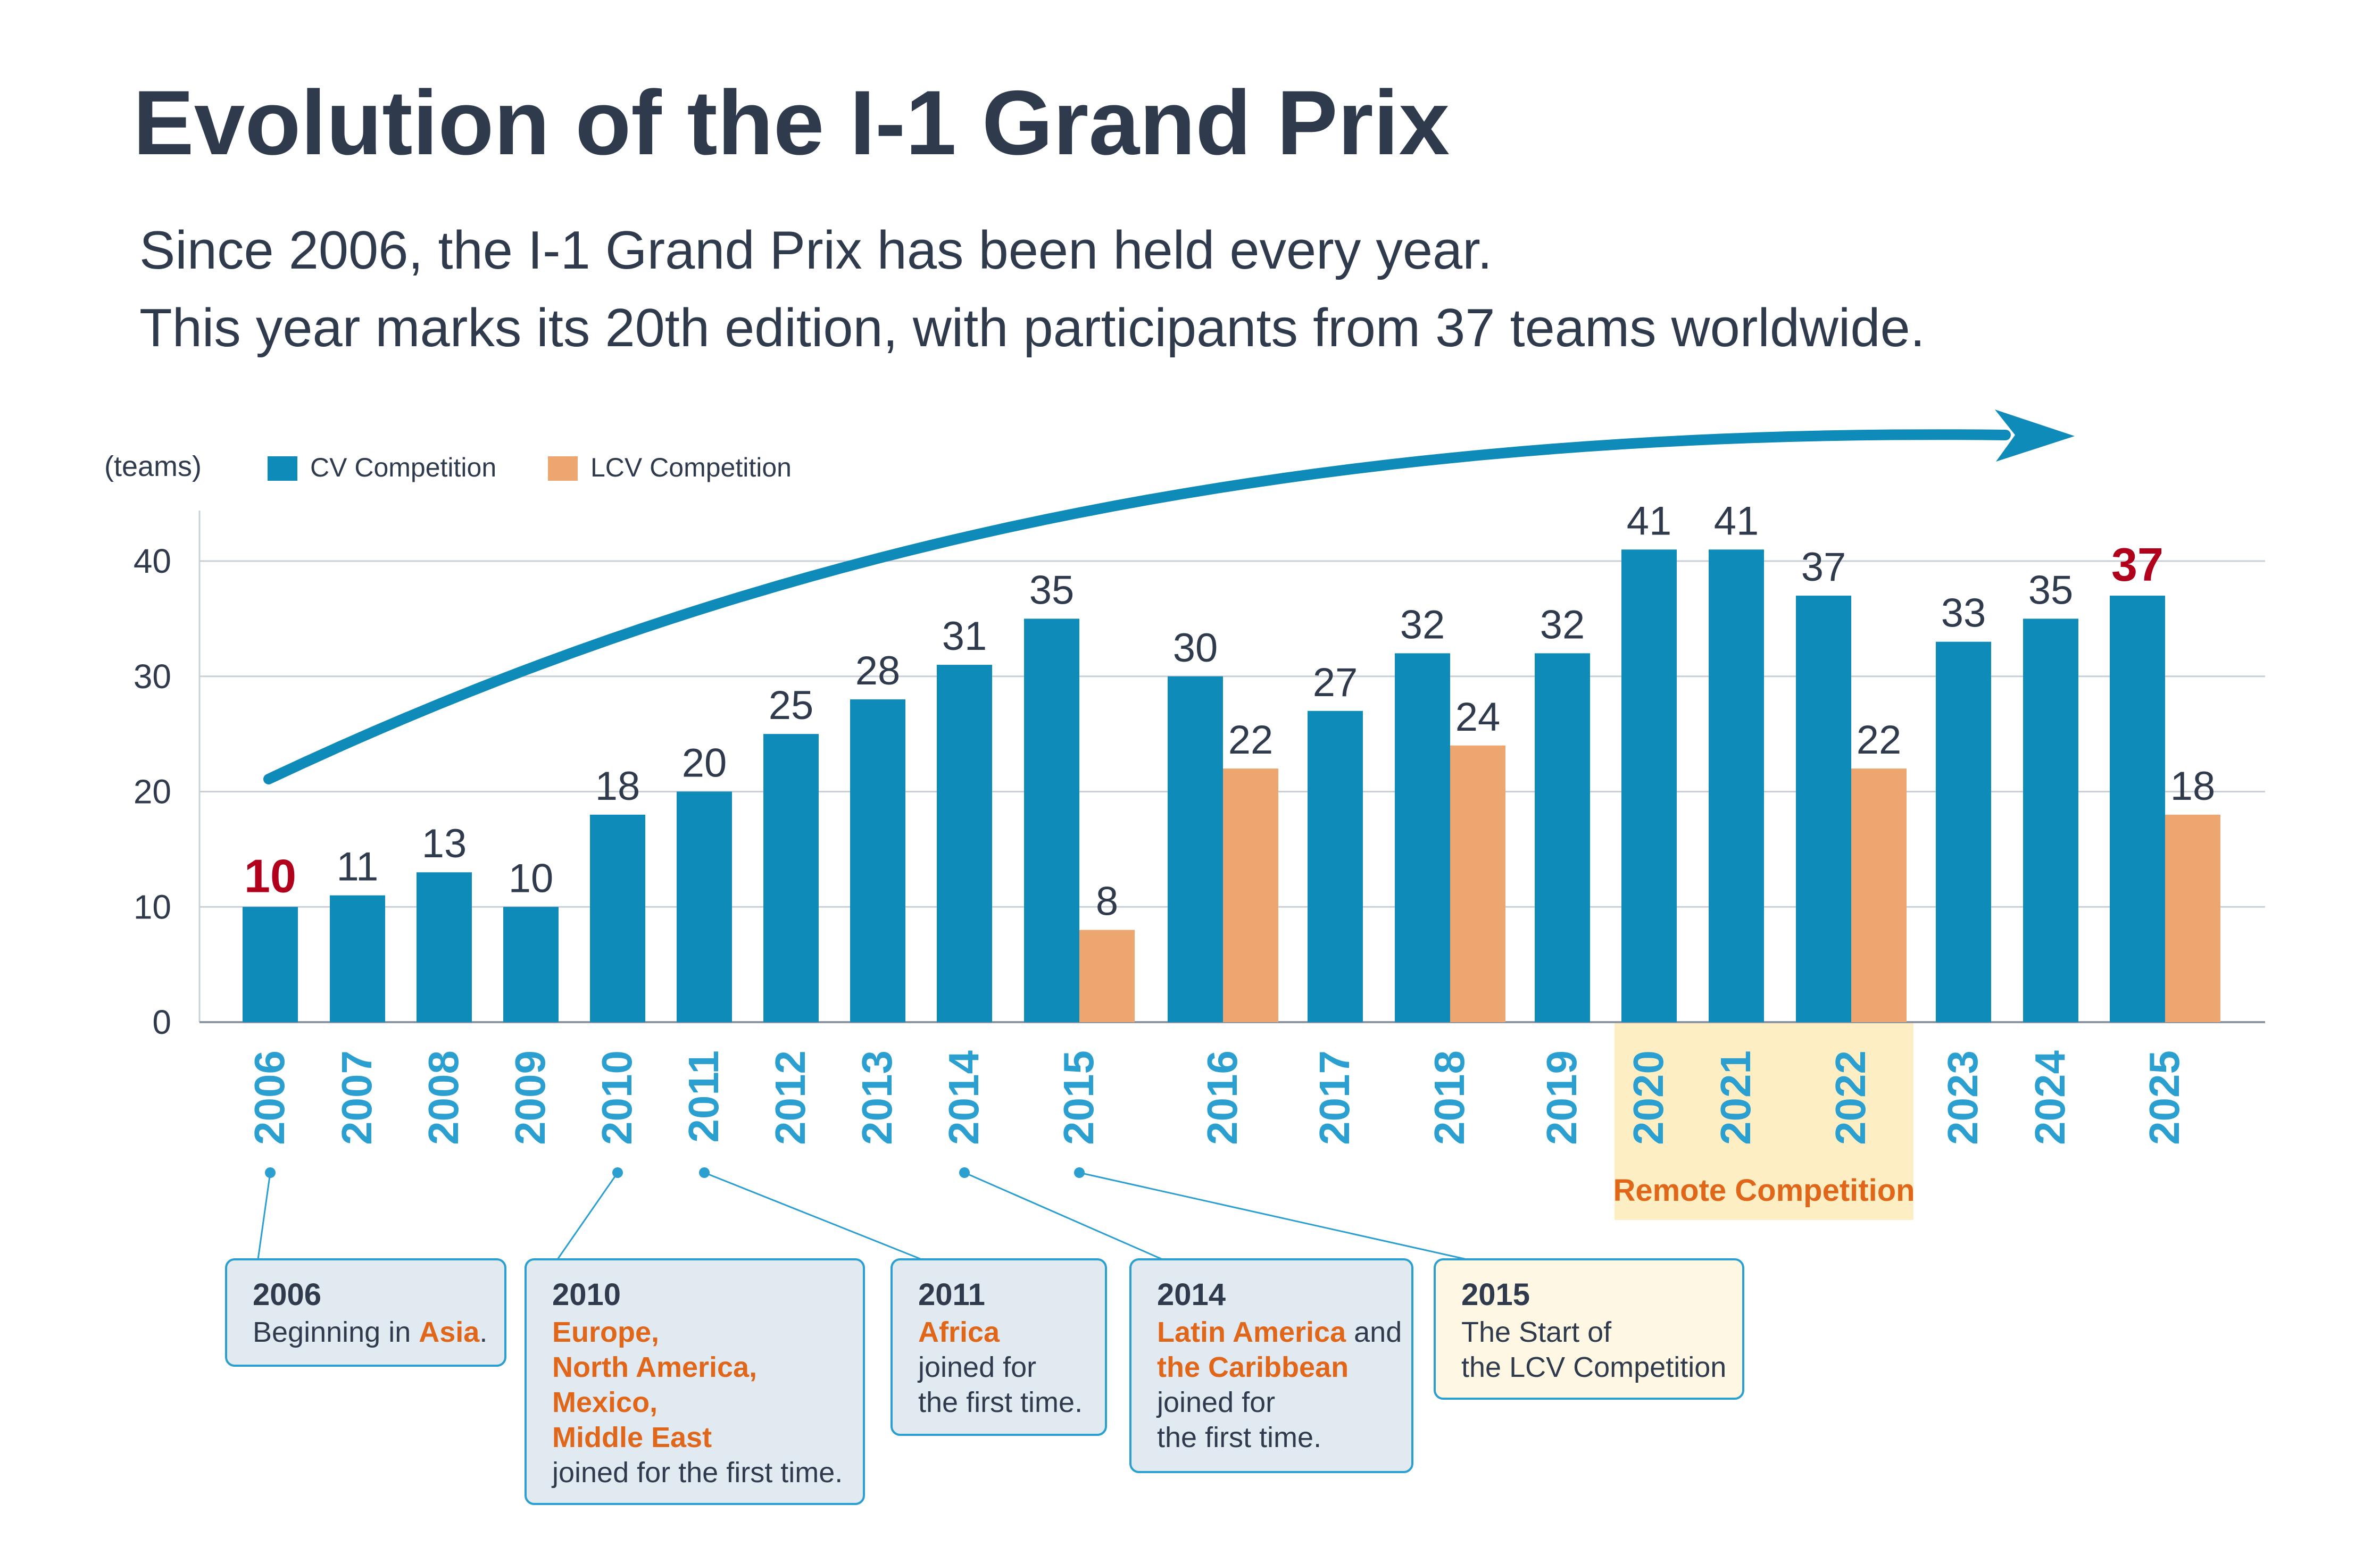 This screenshot has width=2380, height=1563. I want to click on cv-value-label-2024: 35, so click(2051, 590).